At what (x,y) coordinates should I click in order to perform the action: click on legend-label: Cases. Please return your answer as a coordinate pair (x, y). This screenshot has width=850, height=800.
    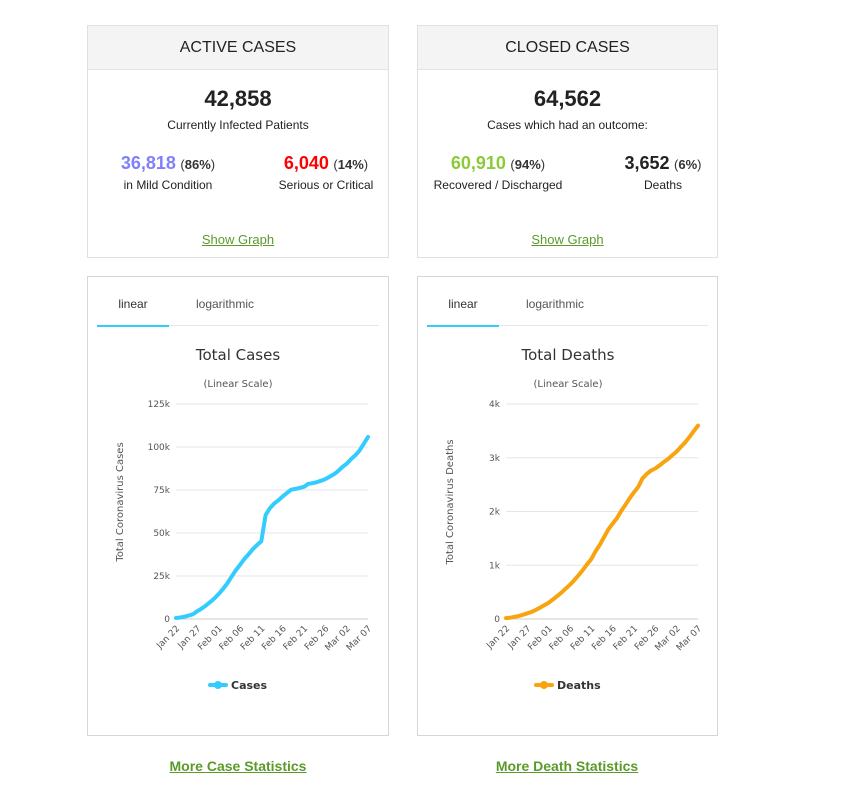
    Looking at the image, I should click on (249, 685).